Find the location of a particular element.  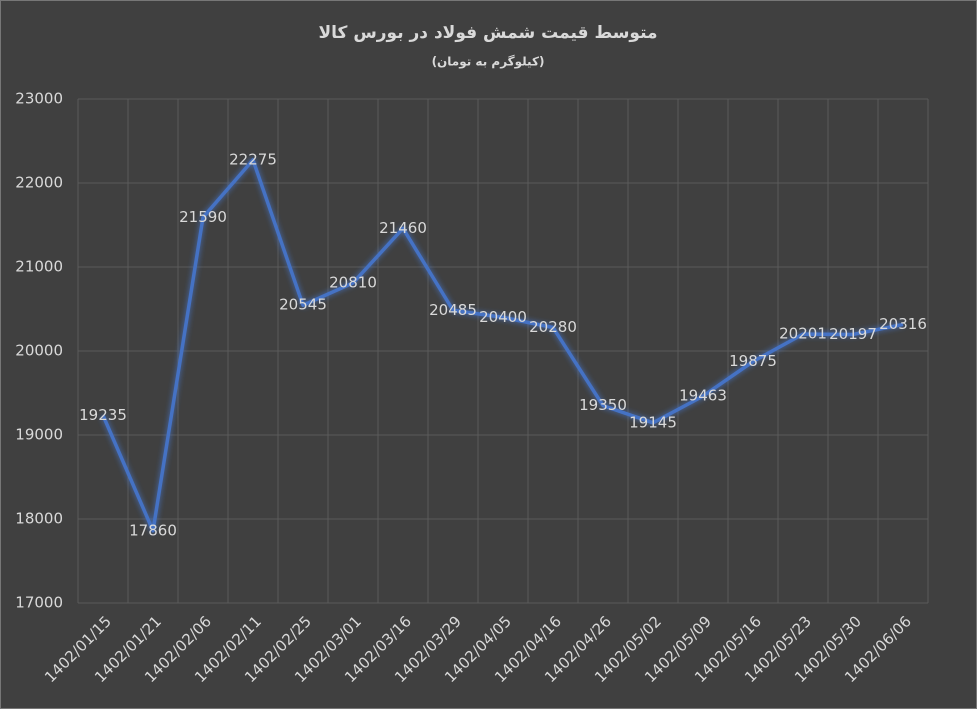

data-label: 19145 is located at coordinates (653, 422).